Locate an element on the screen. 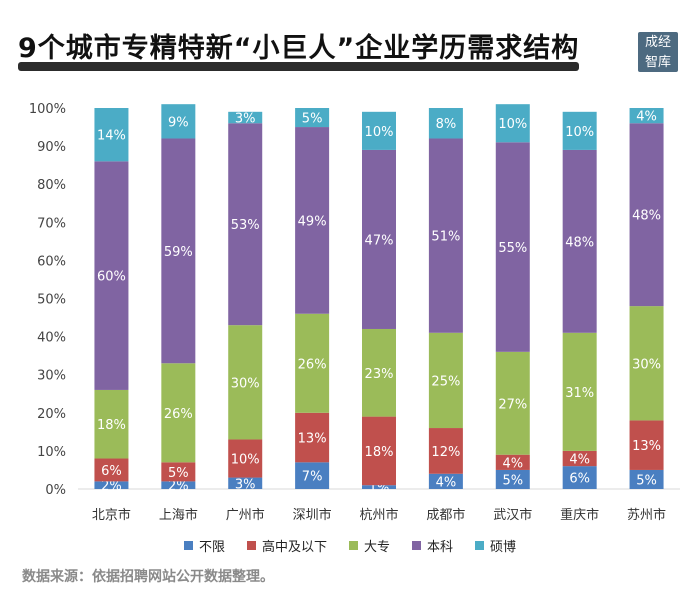  data-label: 13% is located at coordinates (312, 439).